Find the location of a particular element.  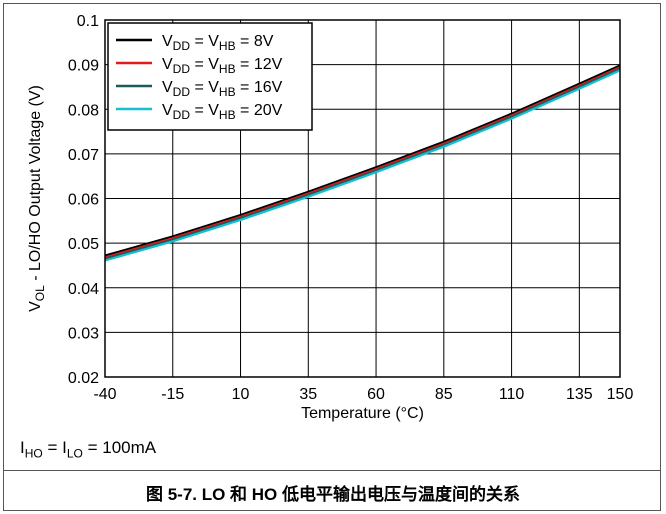

x-tick-label: 35 is located at coordinates (308, 394).